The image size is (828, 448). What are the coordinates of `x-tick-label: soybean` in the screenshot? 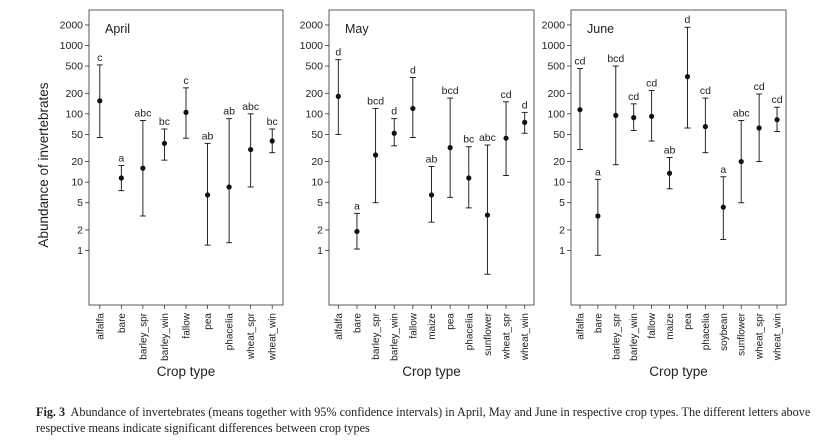 It's located at (724, 332).